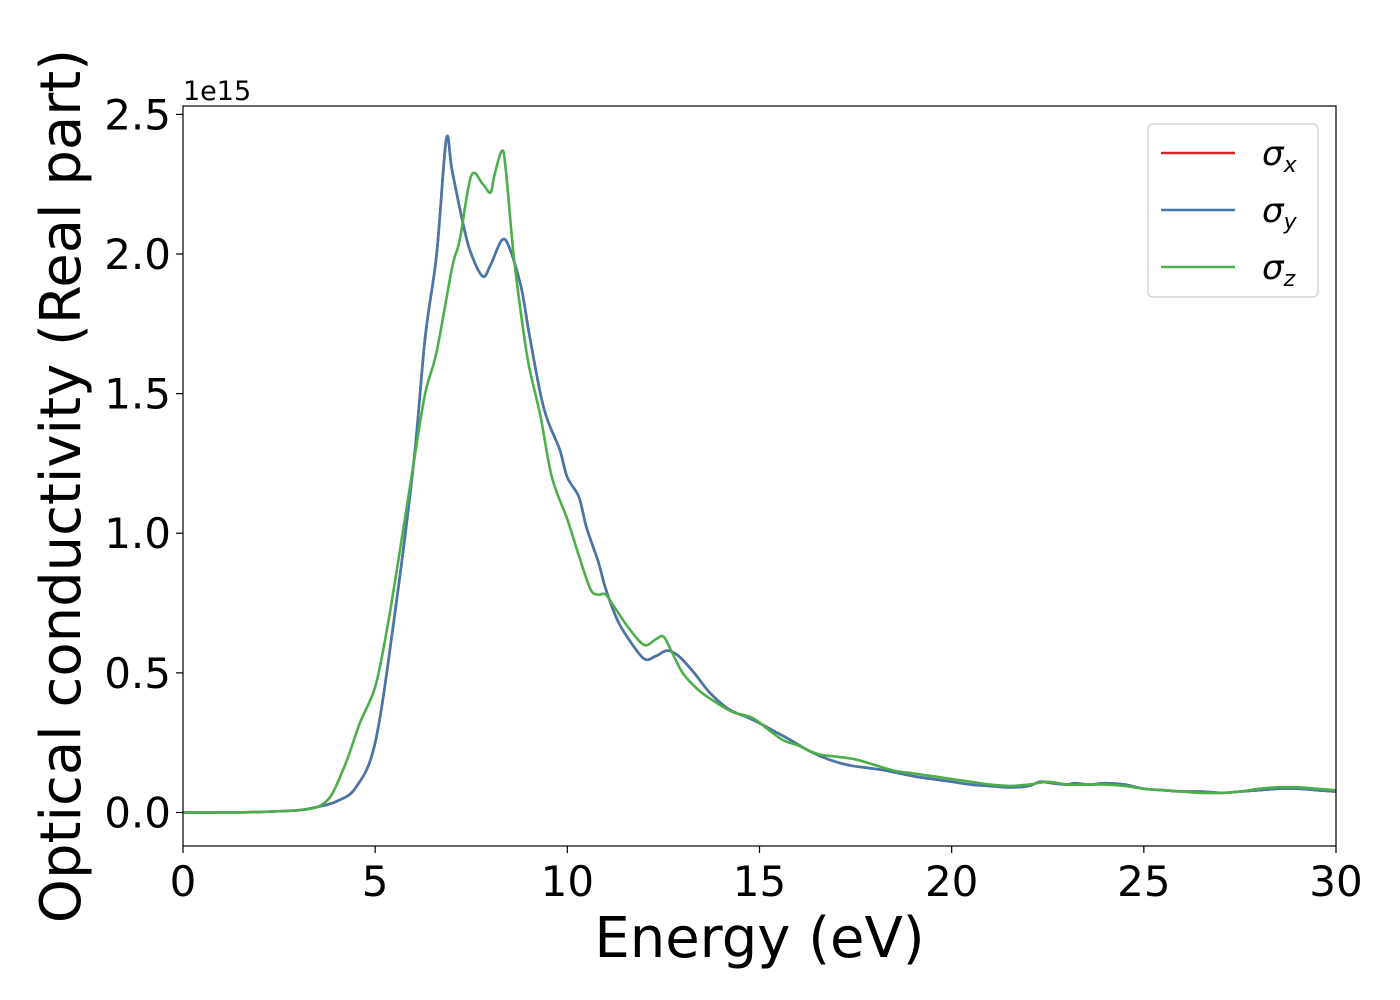 This screenshot has height=1000, width=1400. What do you see at coordinates (1280, 213) in the screenshot?
I see `legend-label-y: σy` at bounding box center [1280, 213].